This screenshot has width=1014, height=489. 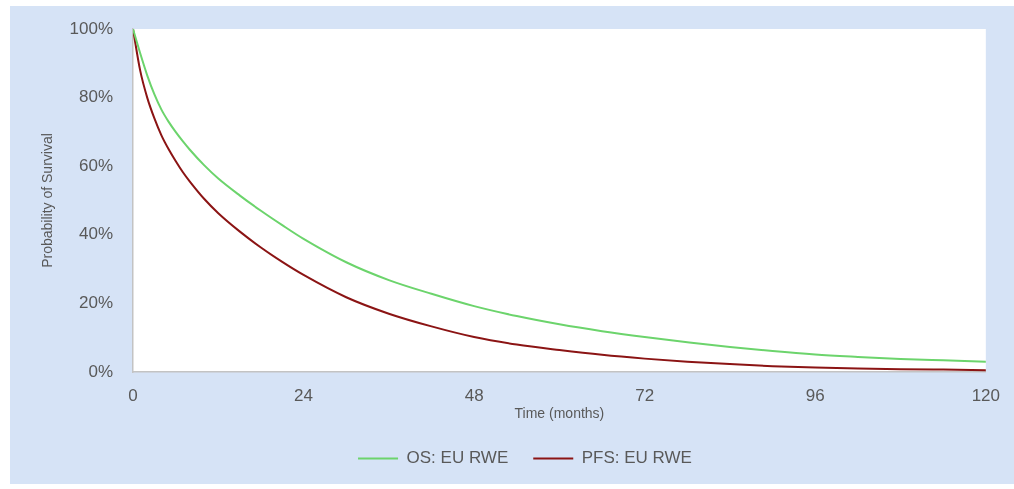 I want to click on y-tick-label: 100%, so click(x=91, y=28).